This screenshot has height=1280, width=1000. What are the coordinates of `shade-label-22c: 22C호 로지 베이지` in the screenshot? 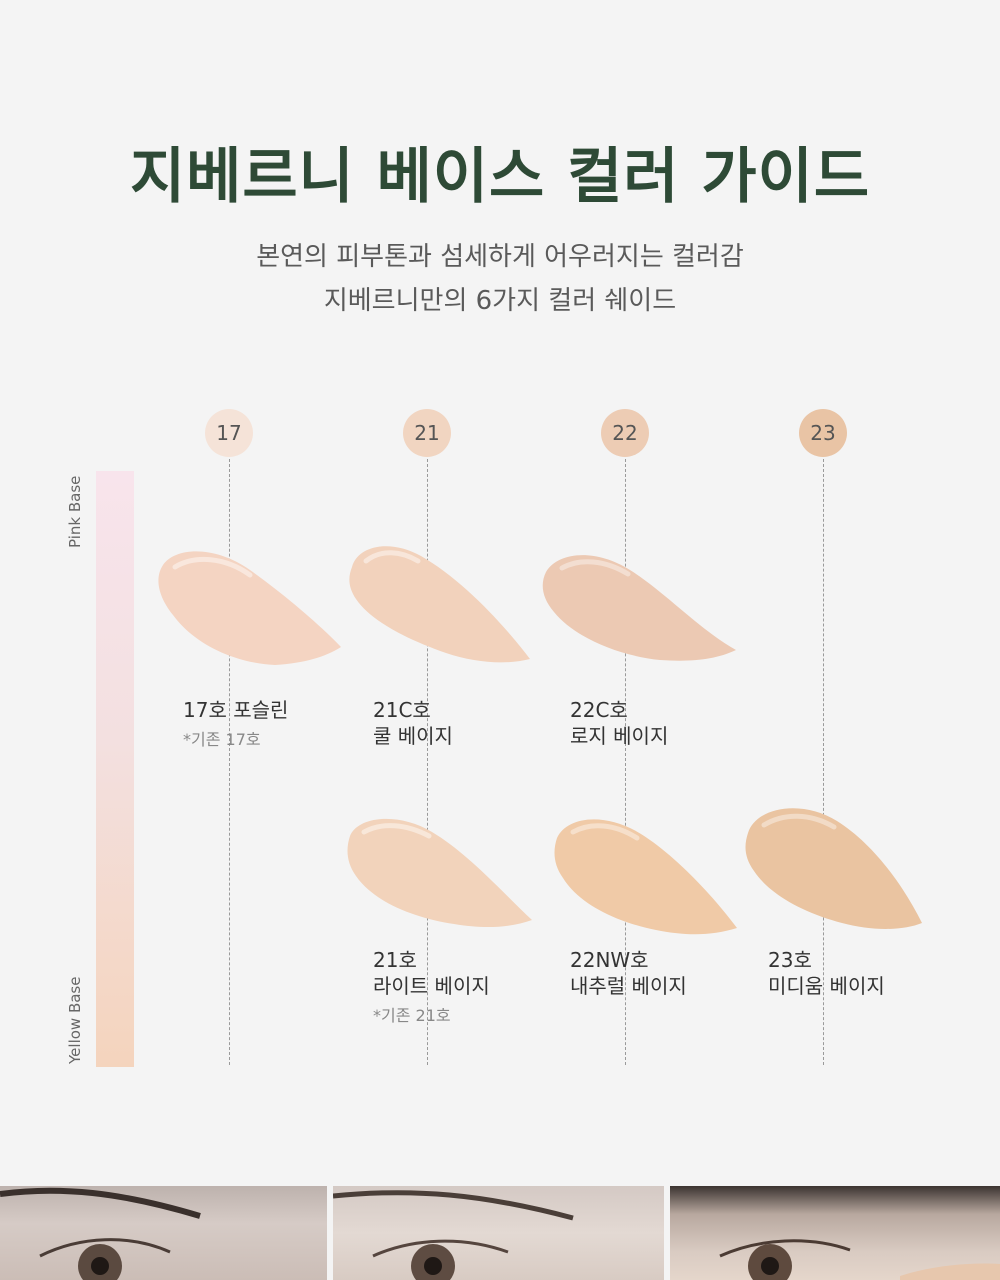 It's located at (619, 723).